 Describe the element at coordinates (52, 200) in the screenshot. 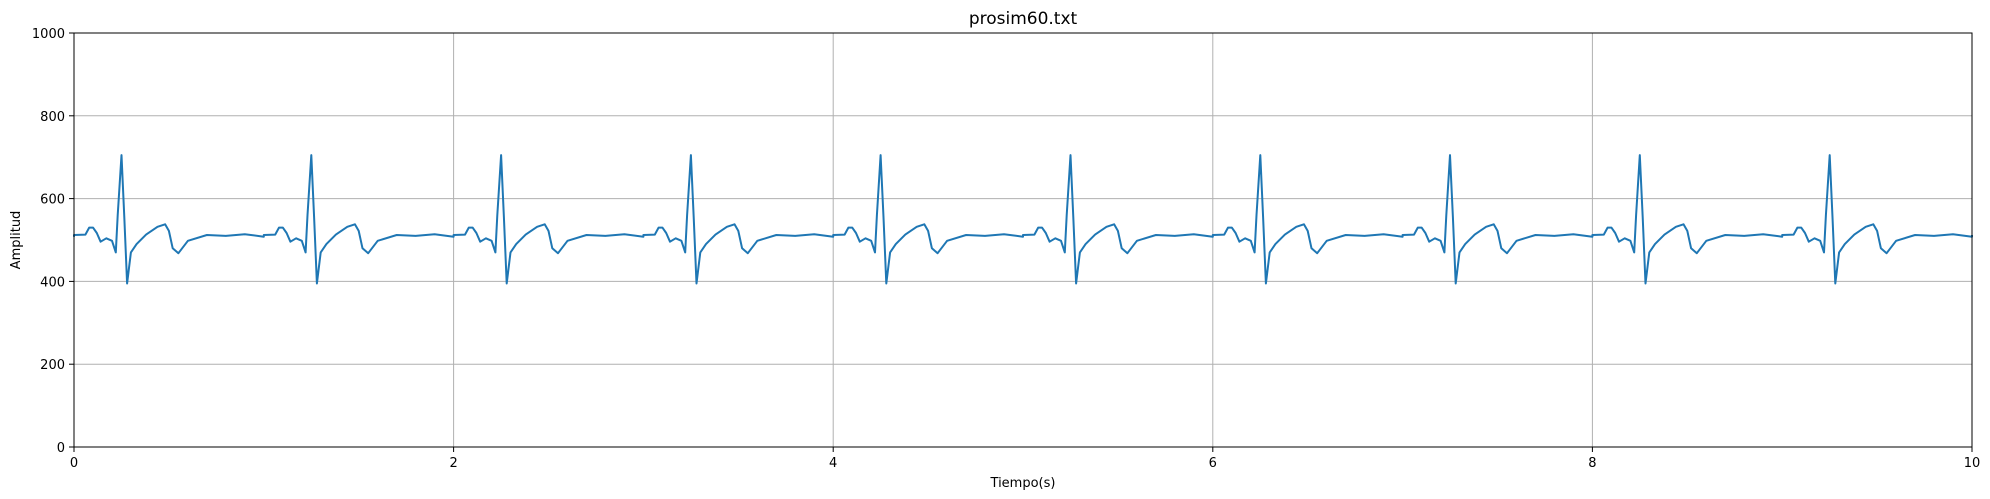

I see `y-tick-label: 600` at that location.